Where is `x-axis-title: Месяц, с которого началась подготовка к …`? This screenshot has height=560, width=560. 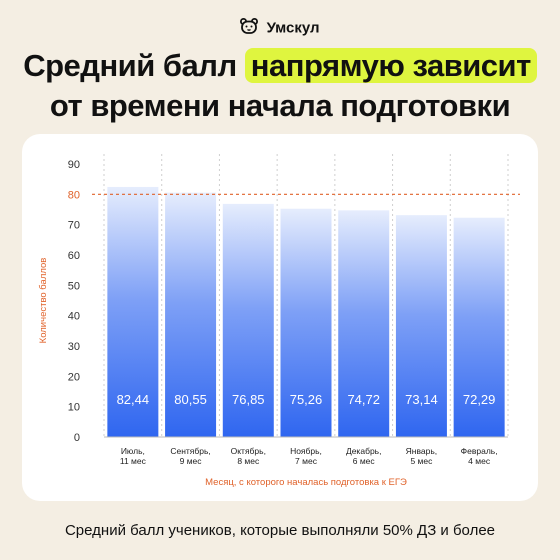 x-axis-title: Месяц, с которого началась подготовка к … is located at coordinates (306, 482).